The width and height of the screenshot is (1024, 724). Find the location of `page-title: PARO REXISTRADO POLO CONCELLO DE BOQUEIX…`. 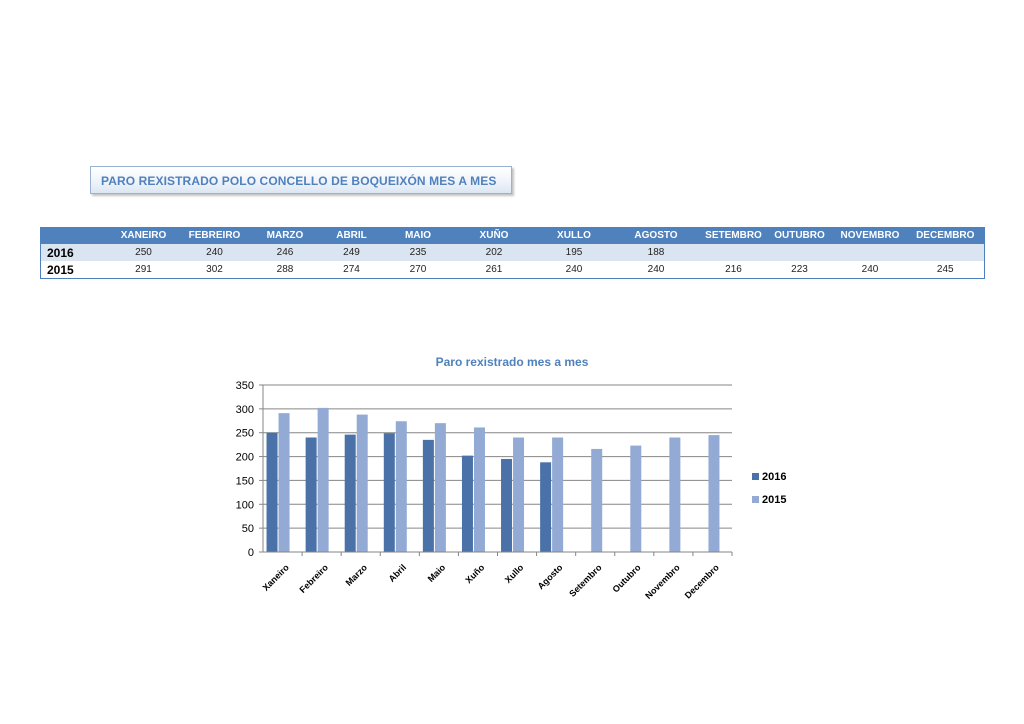

page-title: PARO REXISTRADO POLO CONCELLO DE BOQUEIX… is located at coordinates (299, 181).